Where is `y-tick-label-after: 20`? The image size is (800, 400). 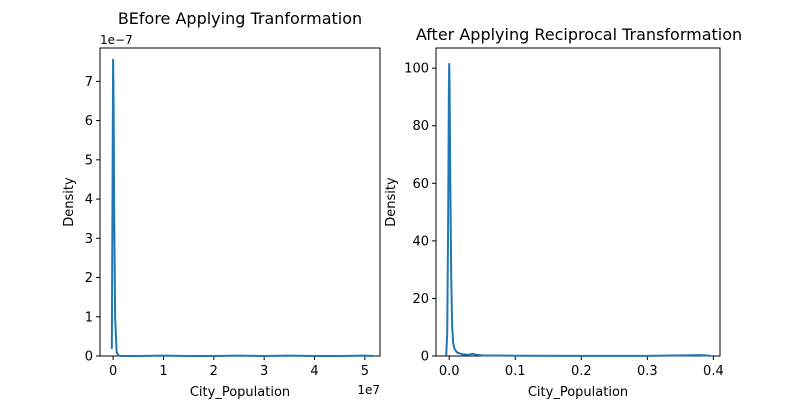
y-tick-label-after: 20 is located at coordinates (420, 299).